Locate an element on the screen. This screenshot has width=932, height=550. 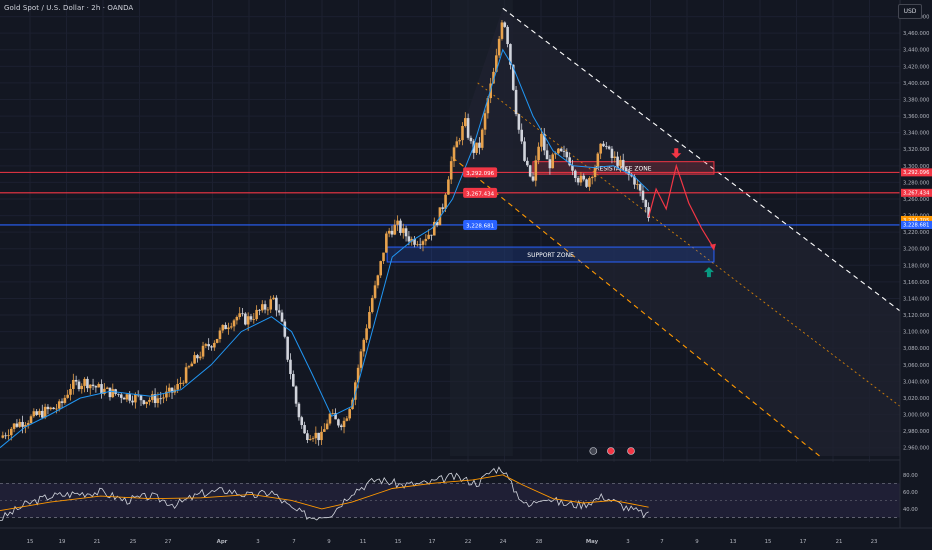
rsi-signal-line is located at coordinates (324, 493).